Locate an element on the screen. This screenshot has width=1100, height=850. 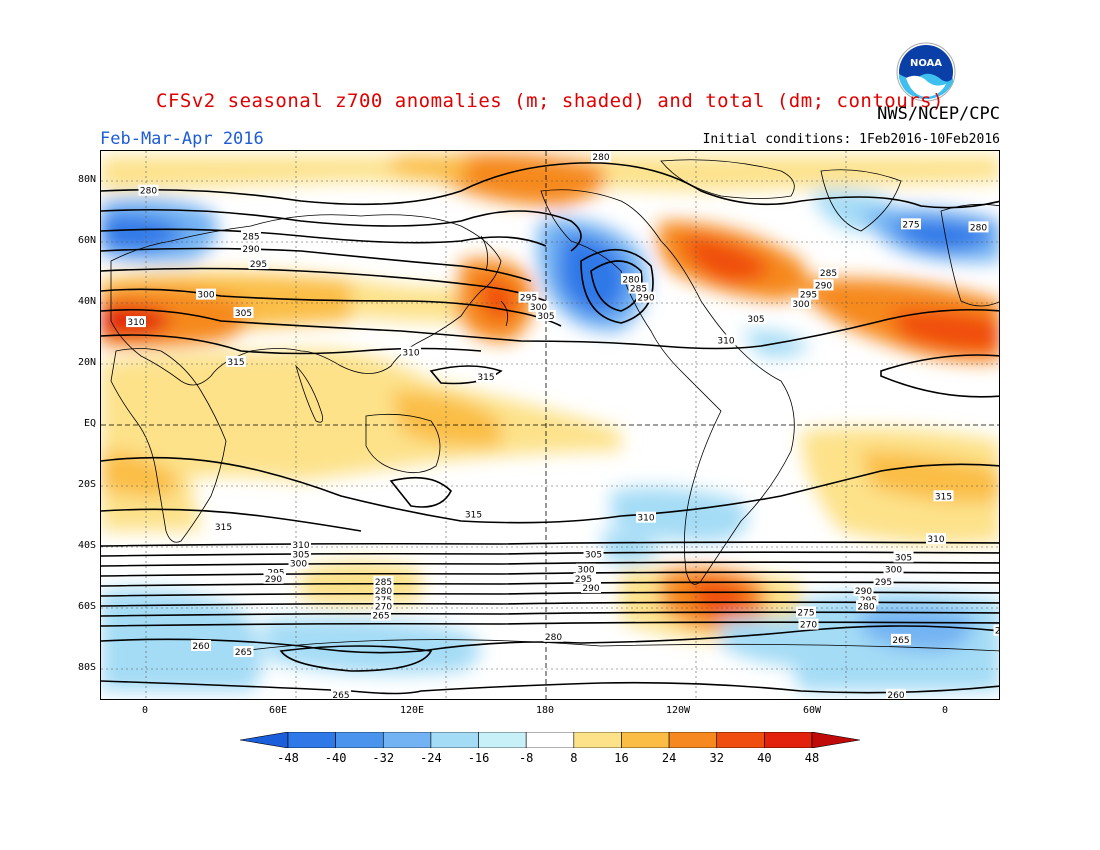
contour-label: 270 is located at coordinates (808, 624).